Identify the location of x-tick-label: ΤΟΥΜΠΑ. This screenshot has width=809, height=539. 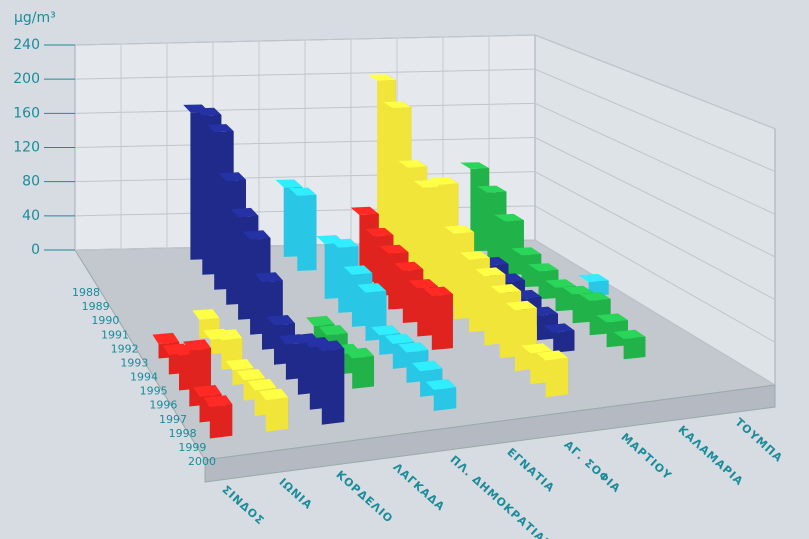
(758, 440).